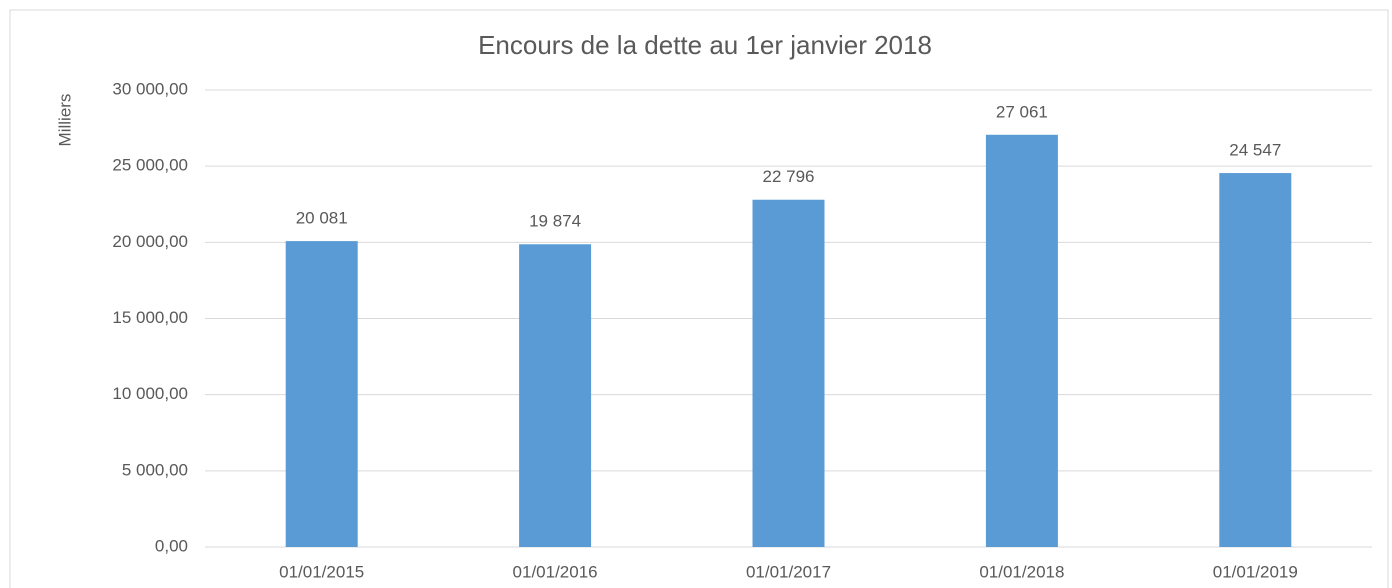 Image resolution: width=1392 pixels, height=588 pixels. What do you see at coordinates (555, 221) in the screenshot?
I see `data-label: 19 874` at bounding box center [555, 221].